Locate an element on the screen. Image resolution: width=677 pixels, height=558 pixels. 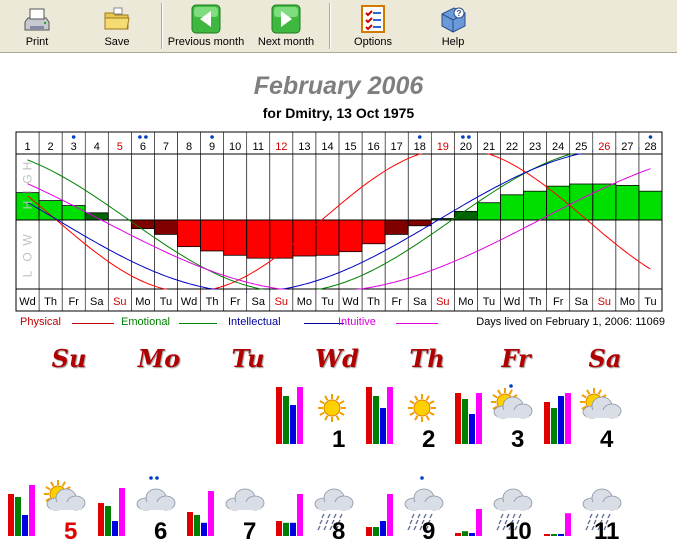
save-button: Save is located at coordinates (117, 26).